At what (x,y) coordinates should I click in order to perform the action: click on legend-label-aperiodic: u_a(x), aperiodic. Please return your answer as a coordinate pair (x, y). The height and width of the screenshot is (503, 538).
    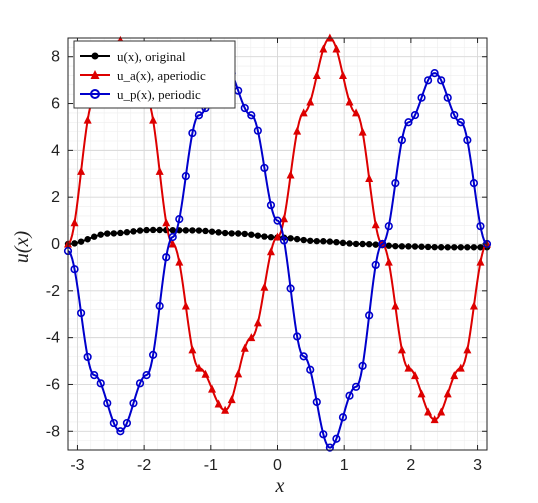
    Looking at the image, I should click on (161, 75).